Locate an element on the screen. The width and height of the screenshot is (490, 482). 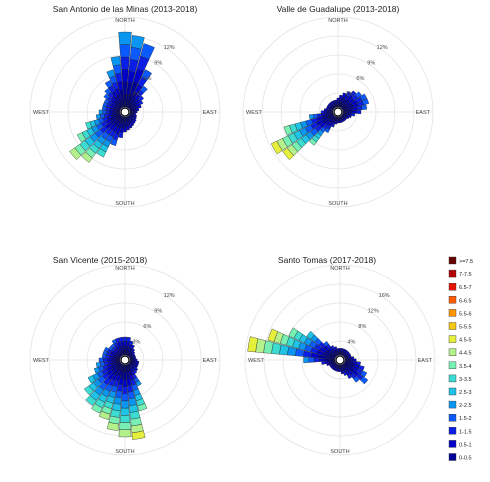
sector-260deg is located at coordinates (321, 116).